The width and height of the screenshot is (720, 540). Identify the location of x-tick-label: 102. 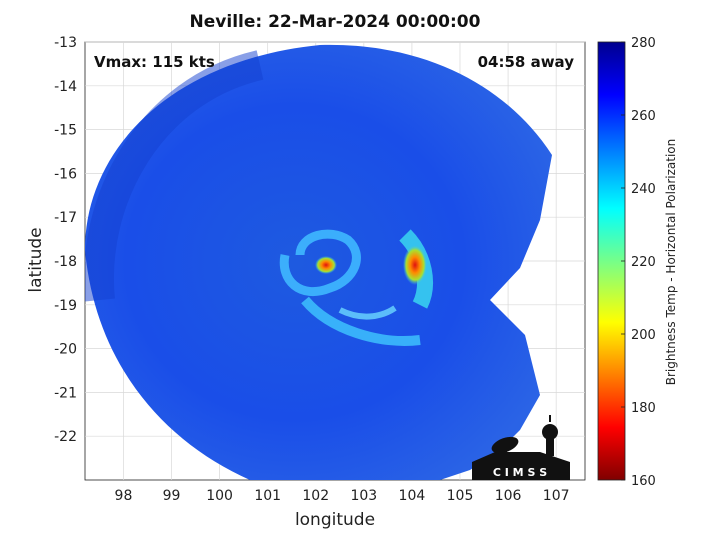
(315, 496).